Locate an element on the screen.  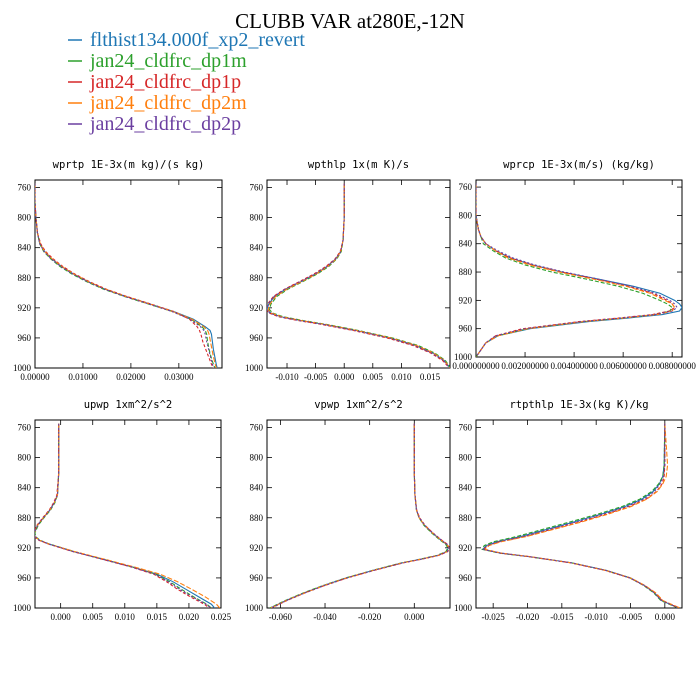
x-tick-label: 0.01000 is located at coordinates (83, 377).